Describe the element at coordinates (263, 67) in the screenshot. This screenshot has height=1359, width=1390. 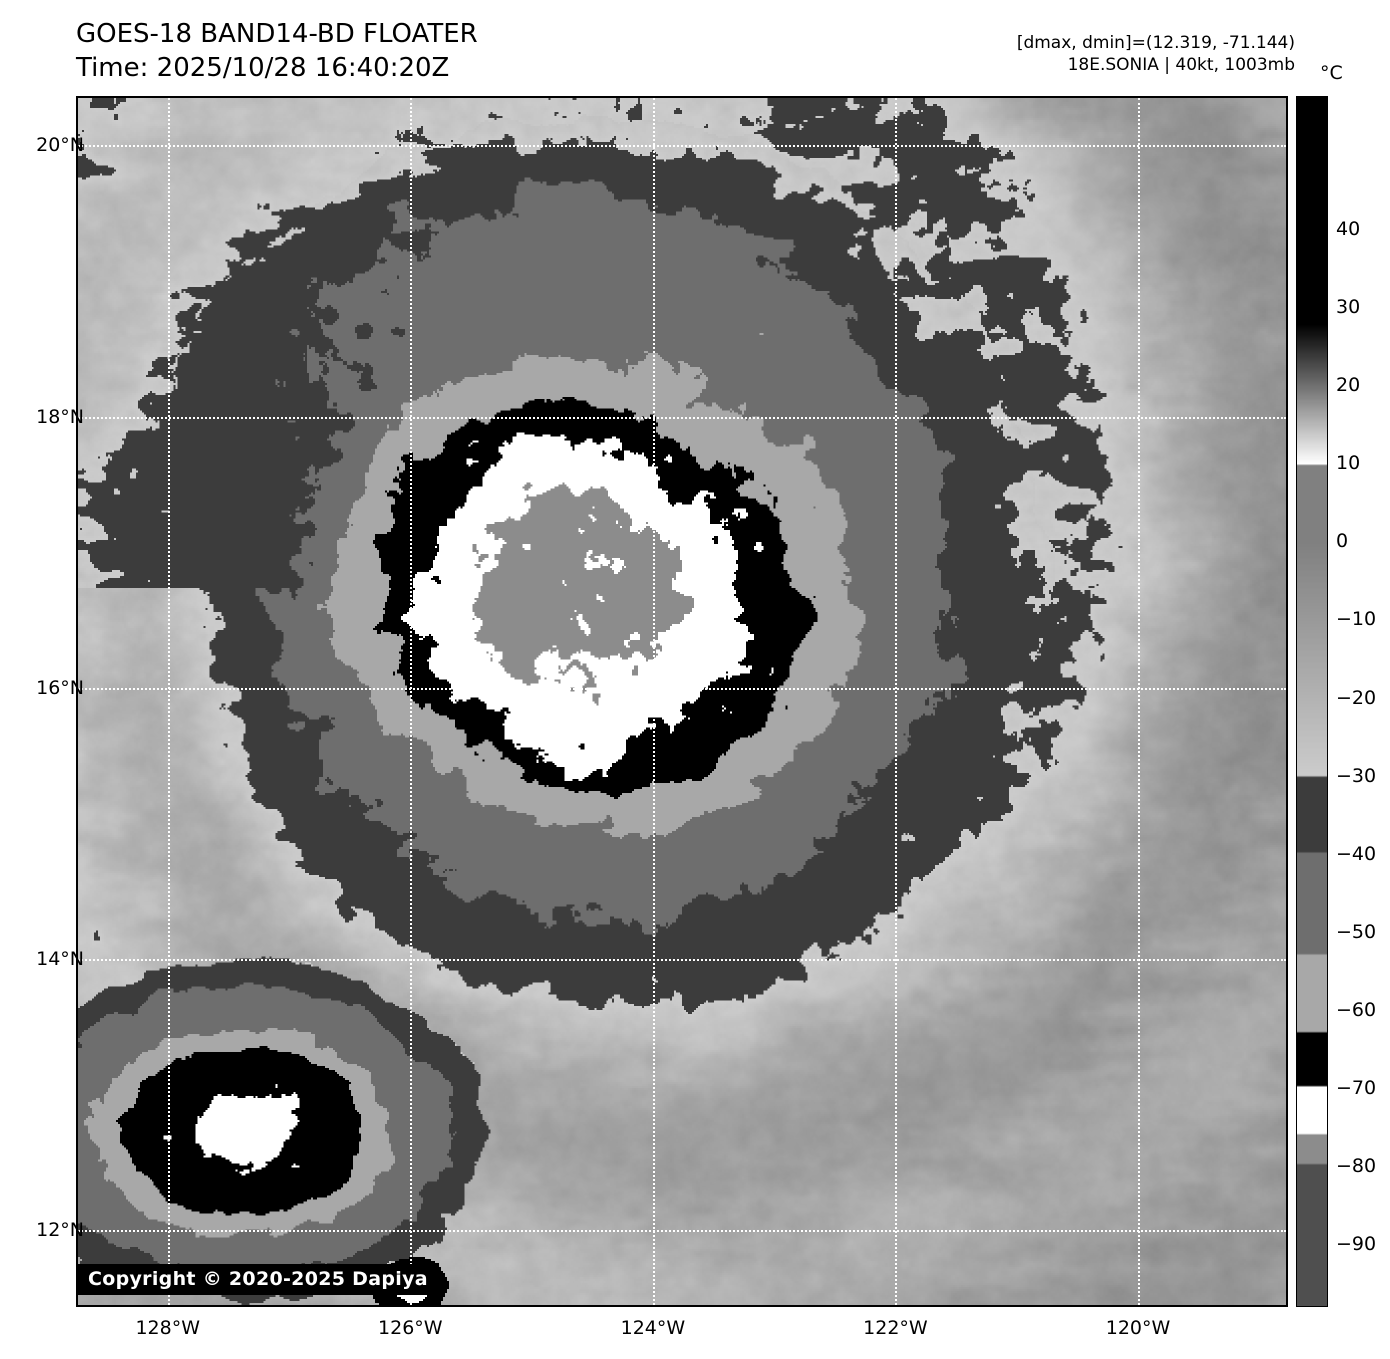
I see `timestamp: Time: 2025/10/28 16:40:20Z` at that location.